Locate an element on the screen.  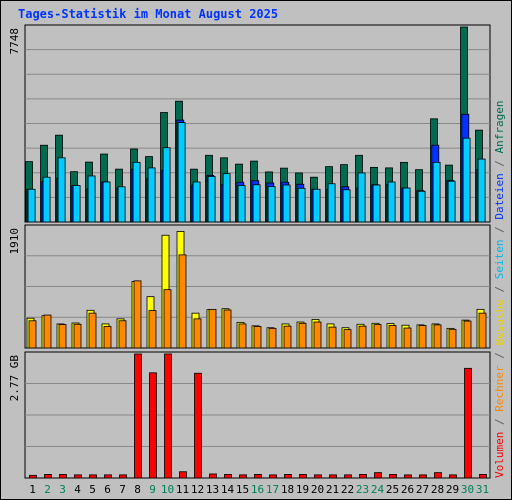
x-tick-label: 29 is located at coordinates (452, 489).